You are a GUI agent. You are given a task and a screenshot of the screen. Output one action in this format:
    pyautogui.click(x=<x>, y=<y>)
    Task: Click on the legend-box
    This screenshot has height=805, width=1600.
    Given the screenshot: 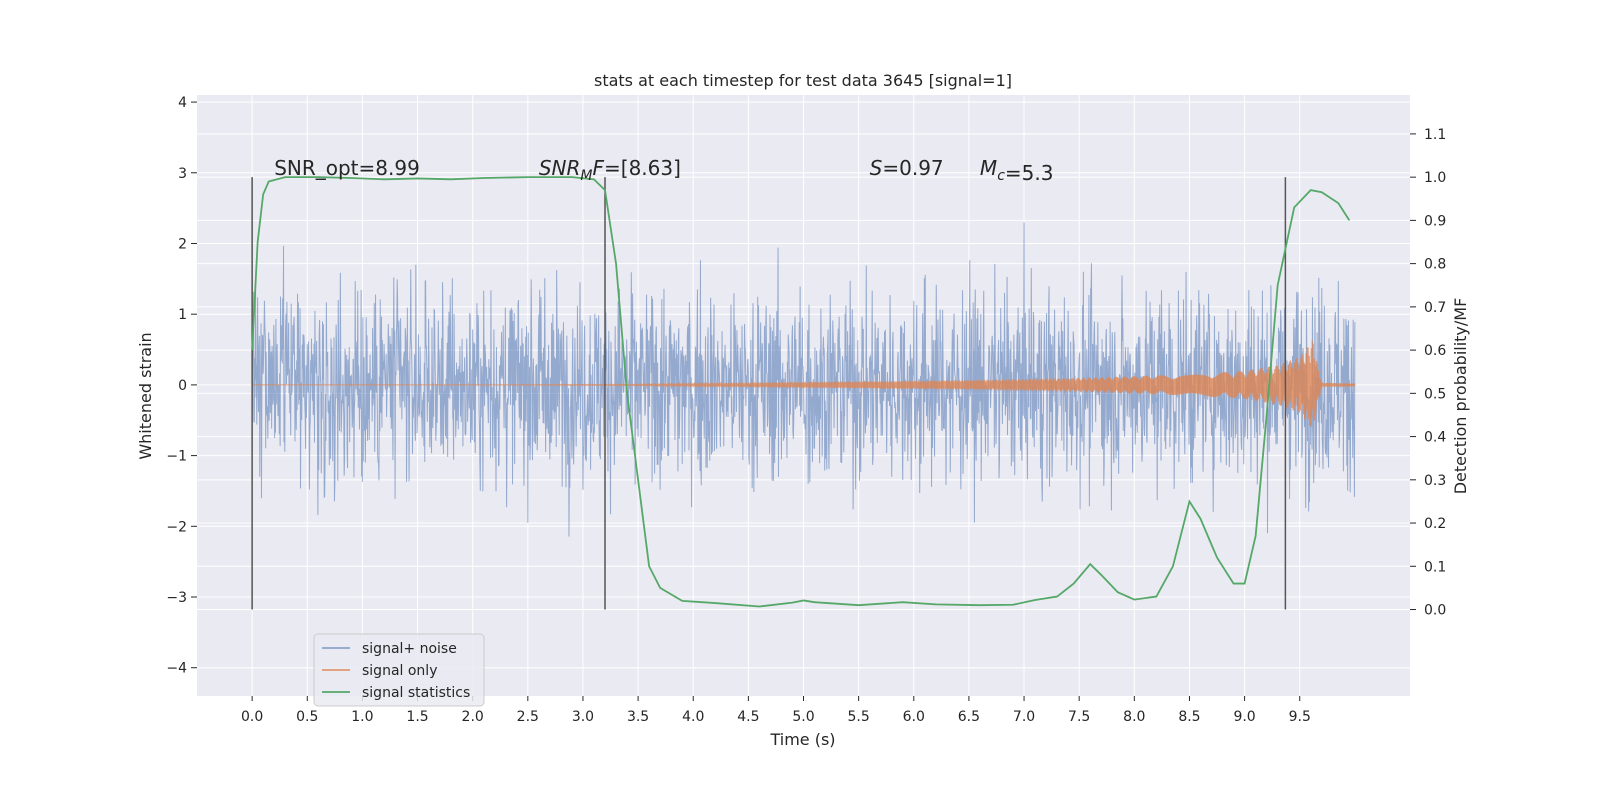 What is the action you would take?
    pyautogui.click(x=399, y=670)
    